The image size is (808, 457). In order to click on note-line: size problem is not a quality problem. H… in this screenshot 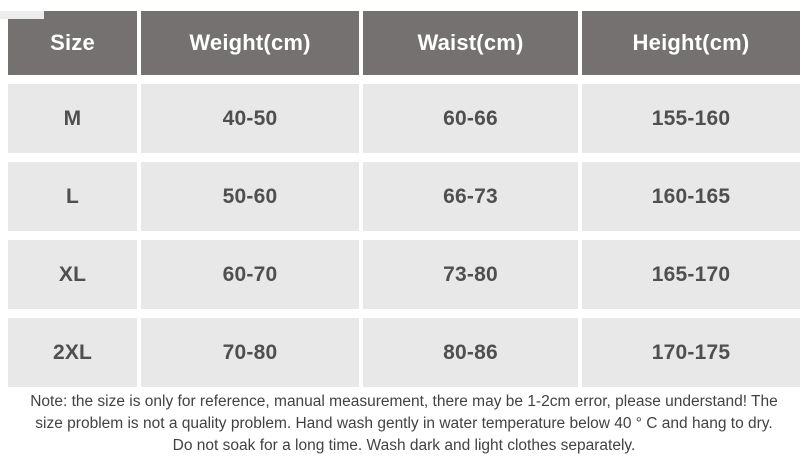, I will do `click(404, 423)`.